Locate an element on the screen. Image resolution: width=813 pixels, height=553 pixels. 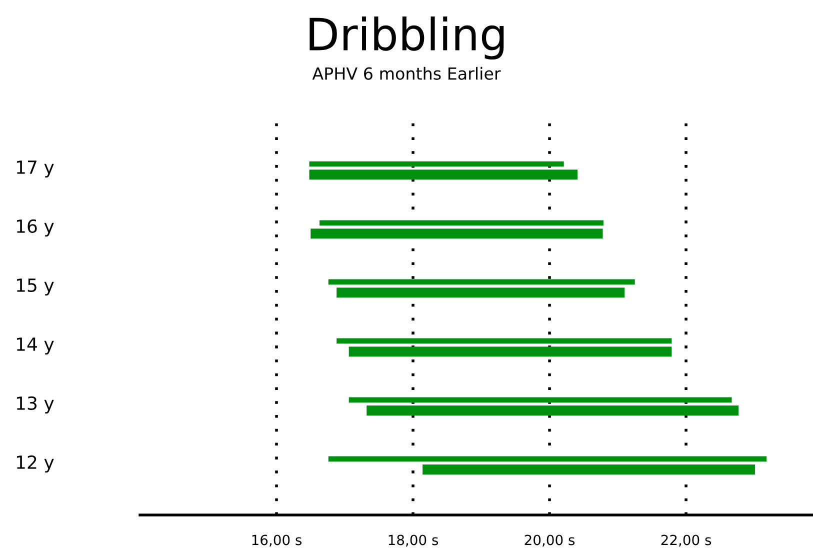
y-tick-label: 12 y is located at coordinates (35, 464).